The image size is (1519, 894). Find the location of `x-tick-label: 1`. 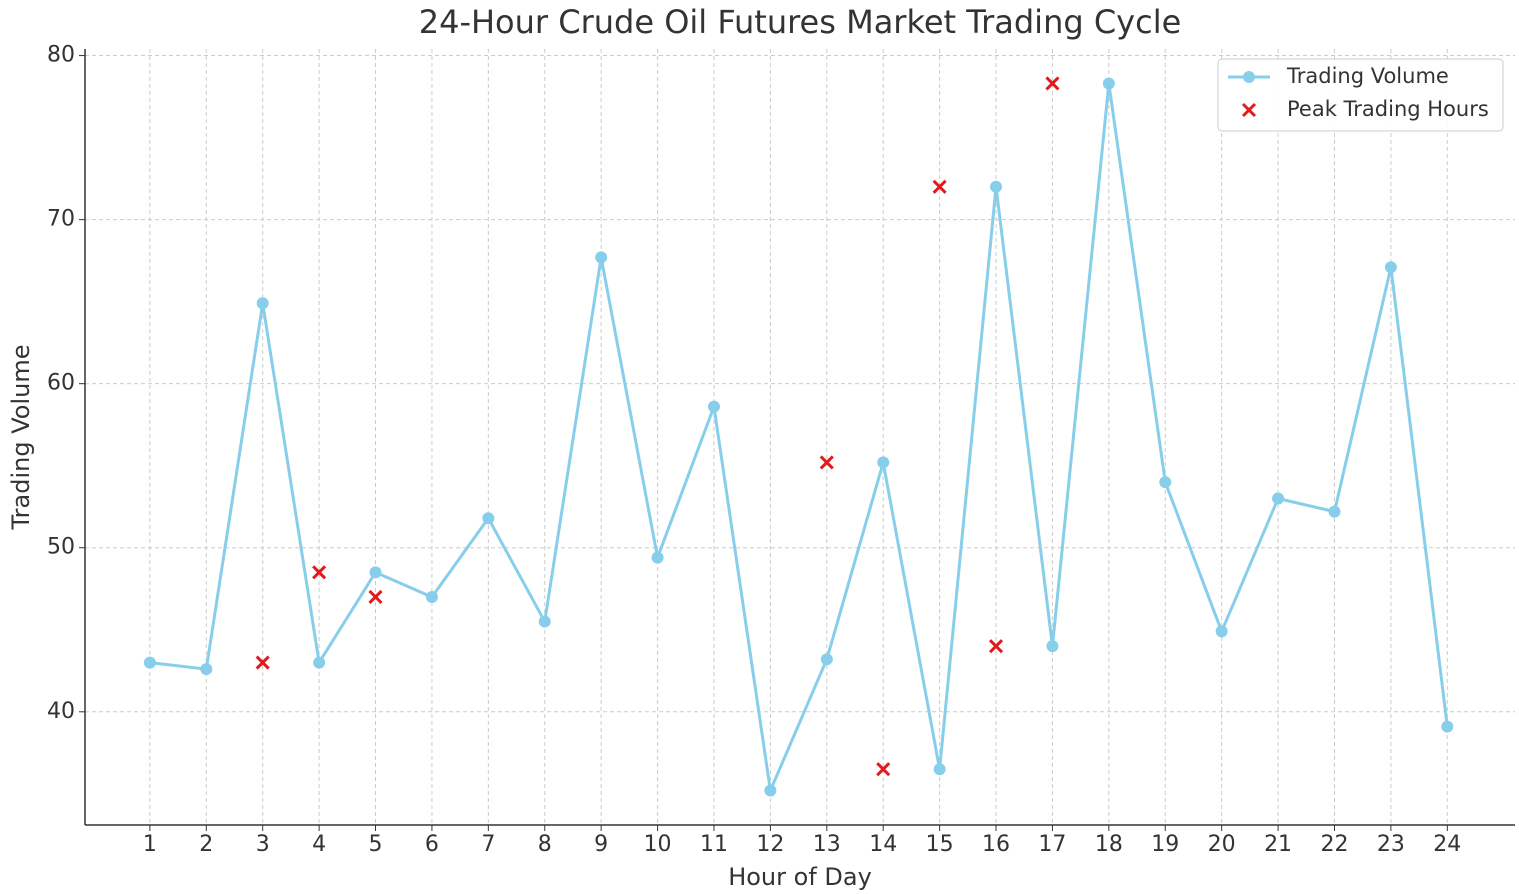

x-tick-label: 1 is located at coordinates (150, 844).